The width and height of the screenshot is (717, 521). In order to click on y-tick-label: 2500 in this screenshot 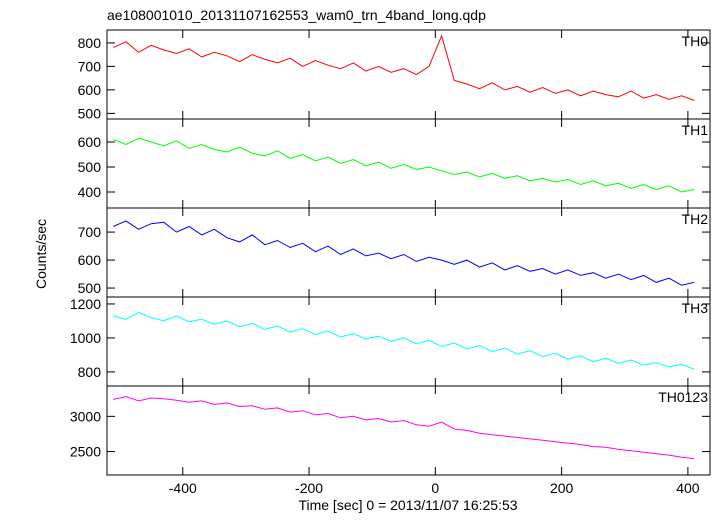, I will do `click(85, 452)`.